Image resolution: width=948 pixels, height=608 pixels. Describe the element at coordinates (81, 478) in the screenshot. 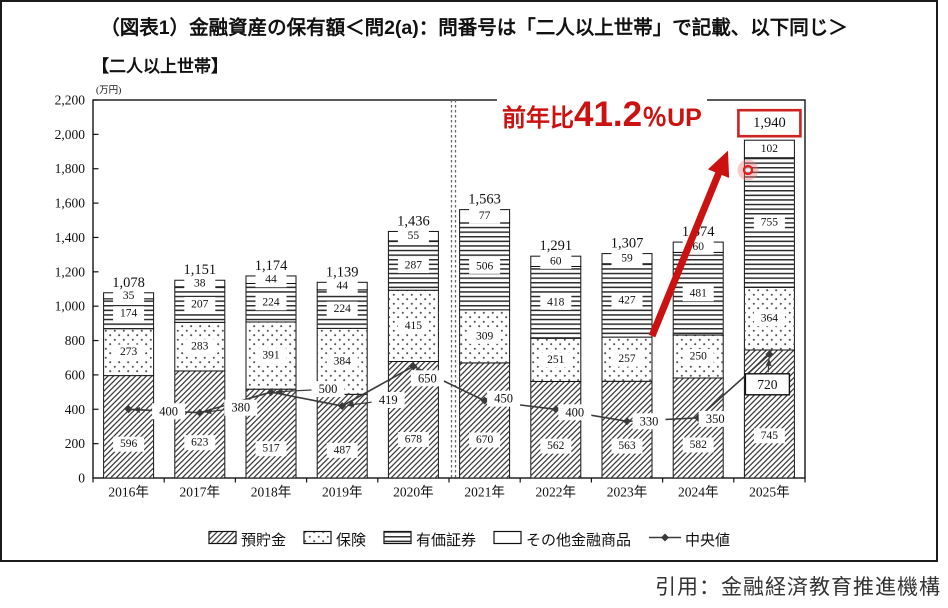

I see `y-axis-tick-label: 0` at that location.